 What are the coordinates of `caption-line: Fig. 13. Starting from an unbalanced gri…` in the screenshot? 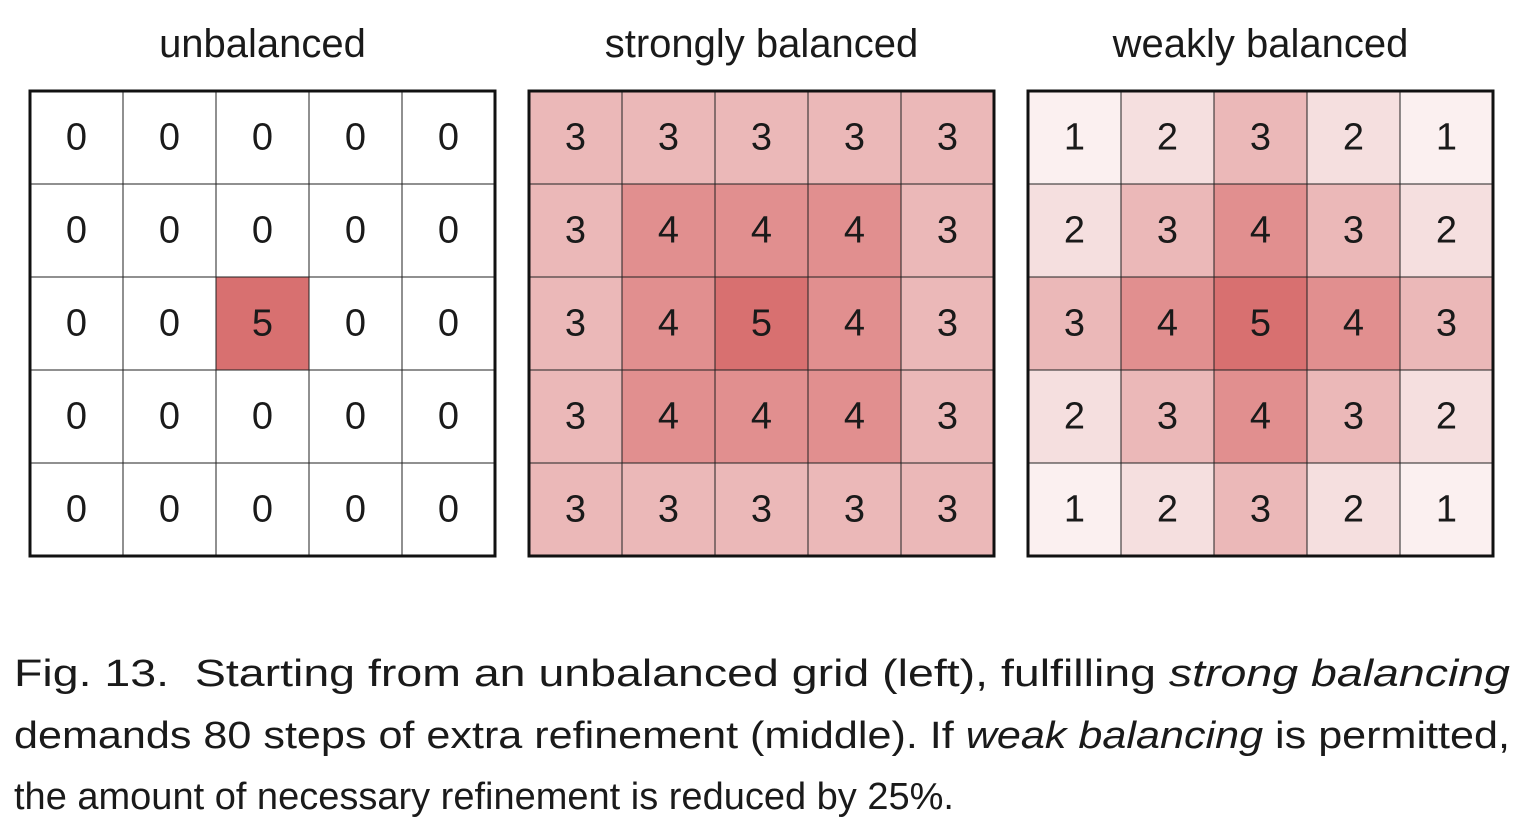 It's located at (762, 674).